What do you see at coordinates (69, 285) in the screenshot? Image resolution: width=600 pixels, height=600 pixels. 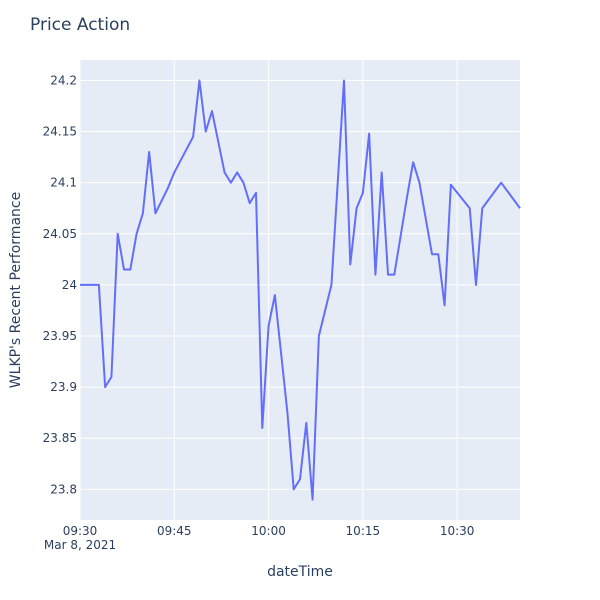 I see `y-tick-label: 24` at bounding box center [69, 285].